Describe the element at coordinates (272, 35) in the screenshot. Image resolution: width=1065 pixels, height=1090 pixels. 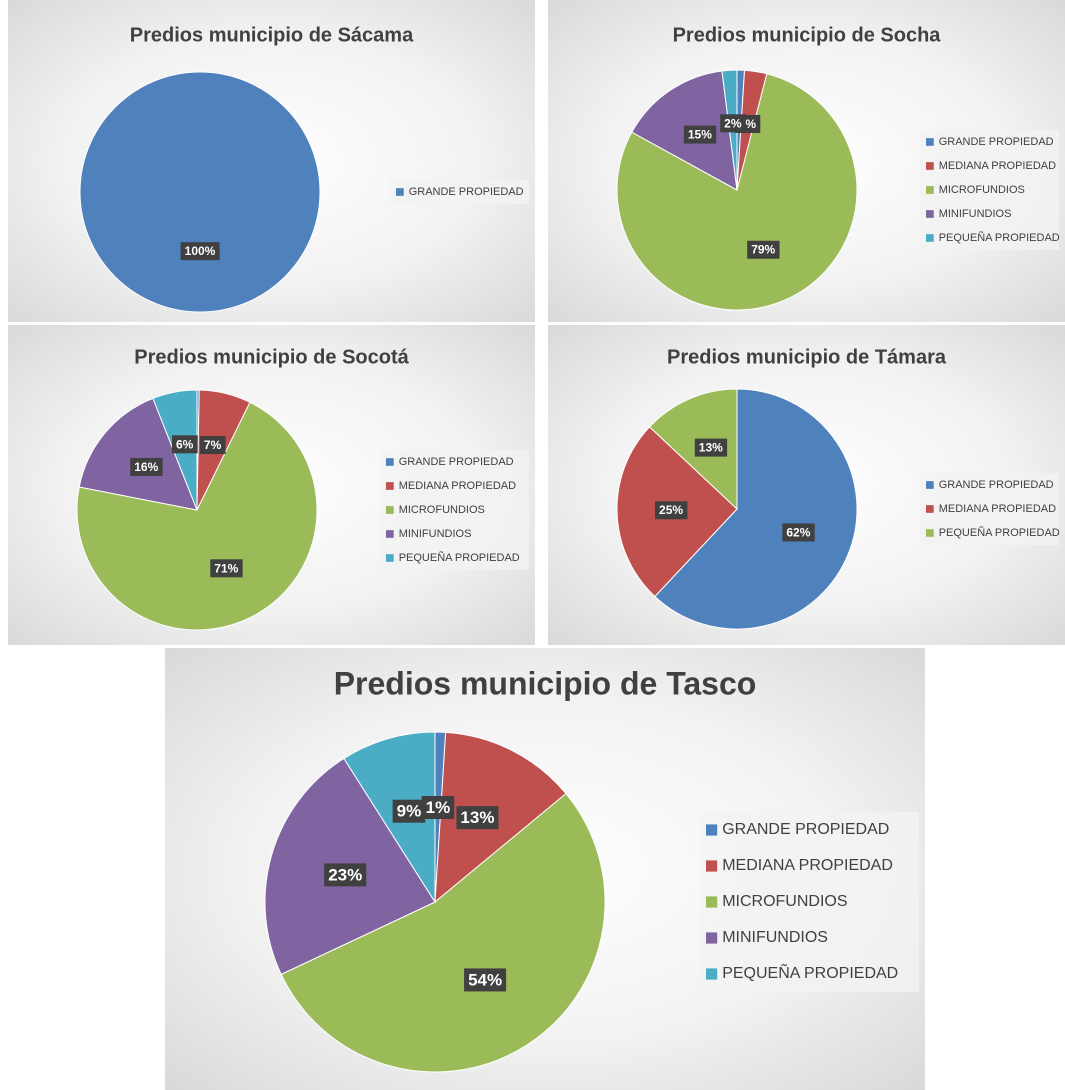
I see `chart-title: Predios municipio de Sácama` at that location.